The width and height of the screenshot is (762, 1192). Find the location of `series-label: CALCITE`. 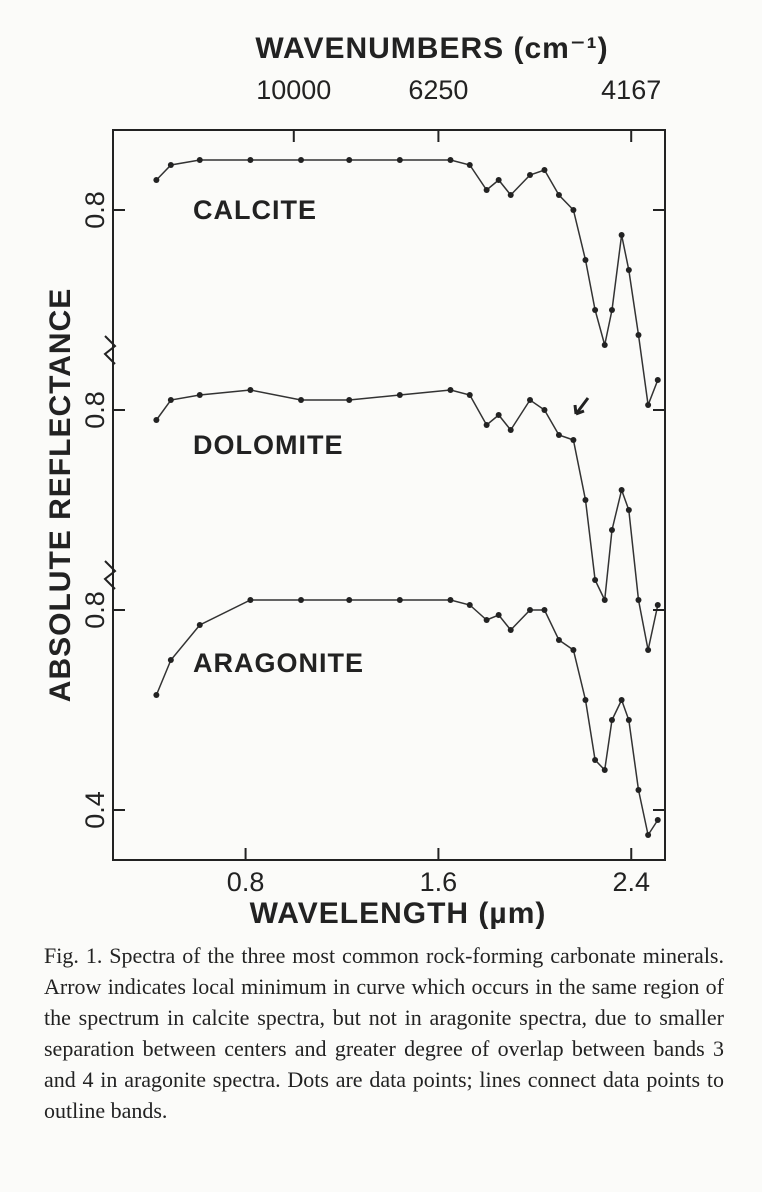

series-label: CALCITE is located at coordinates (255, 210).